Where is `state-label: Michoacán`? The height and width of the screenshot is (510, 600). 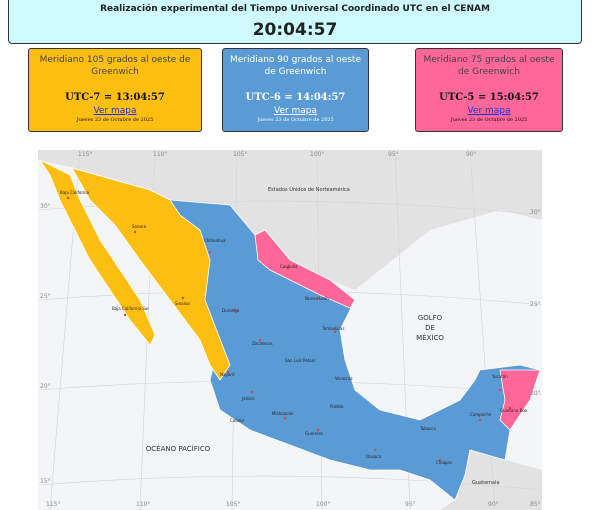 state-label: Michoacán is located at coordinates (283, 413).